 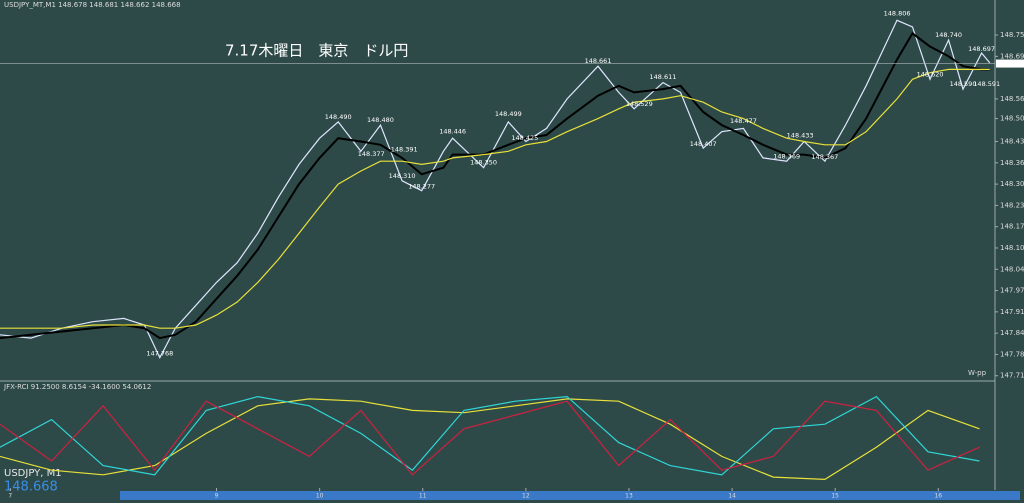 What do you see at coordinates (1010, 63) in the screenshot?
I see `last-price-box` at bounding box center [1010, 63].